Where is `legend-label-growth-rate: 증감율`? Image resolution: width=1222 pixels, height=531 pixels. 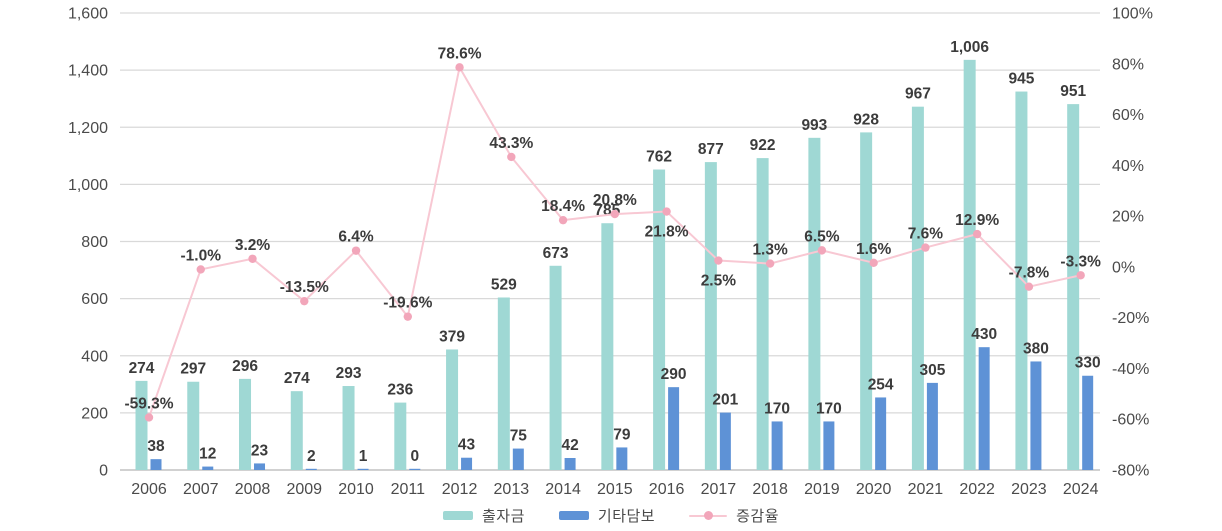 legend-label-growth-rate: 증감율 is located at coordinates (758, 516).